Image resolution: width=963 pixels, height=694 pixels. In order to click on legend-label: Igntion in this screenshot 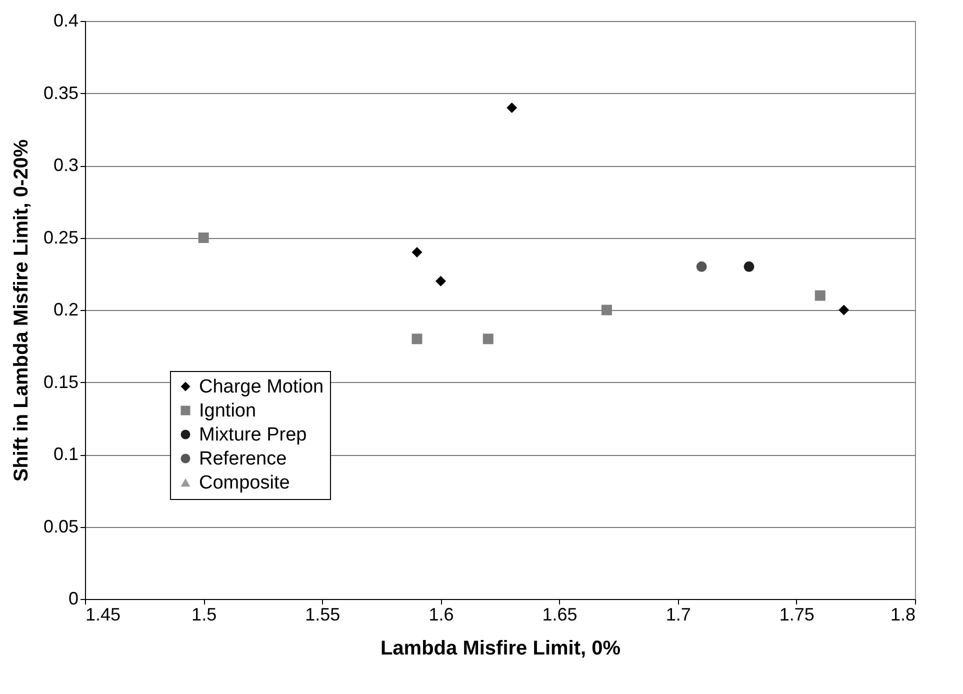, I will do `click(227, 411)`.